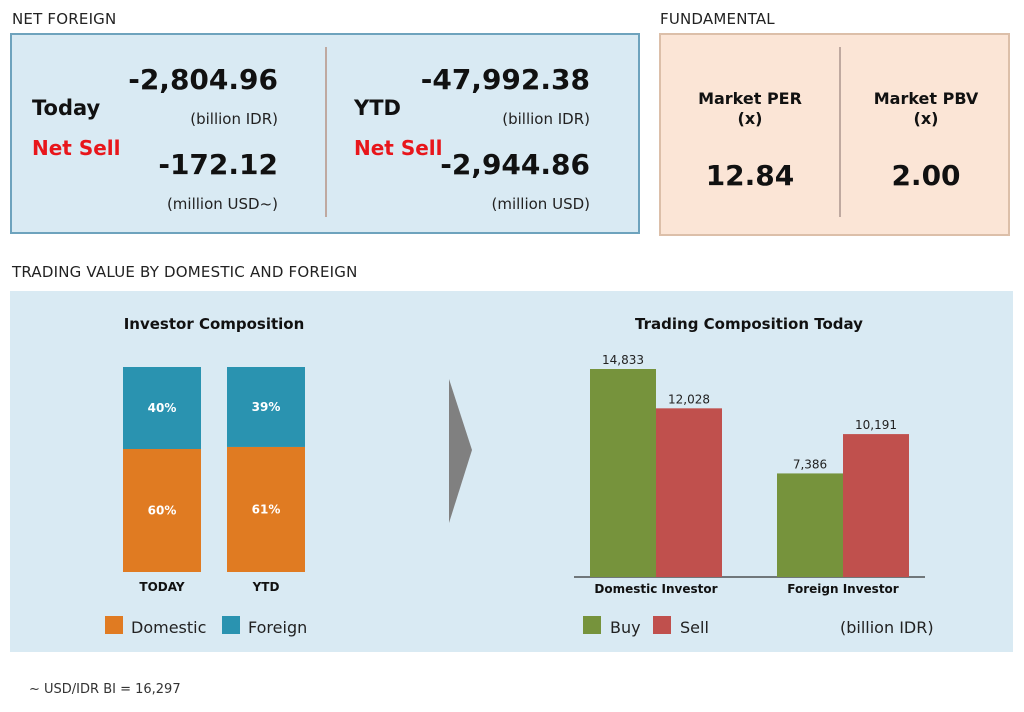 The image size is (1024, 712). I want to click on investor-composition-title: Investor Composition, so click(214, 324).